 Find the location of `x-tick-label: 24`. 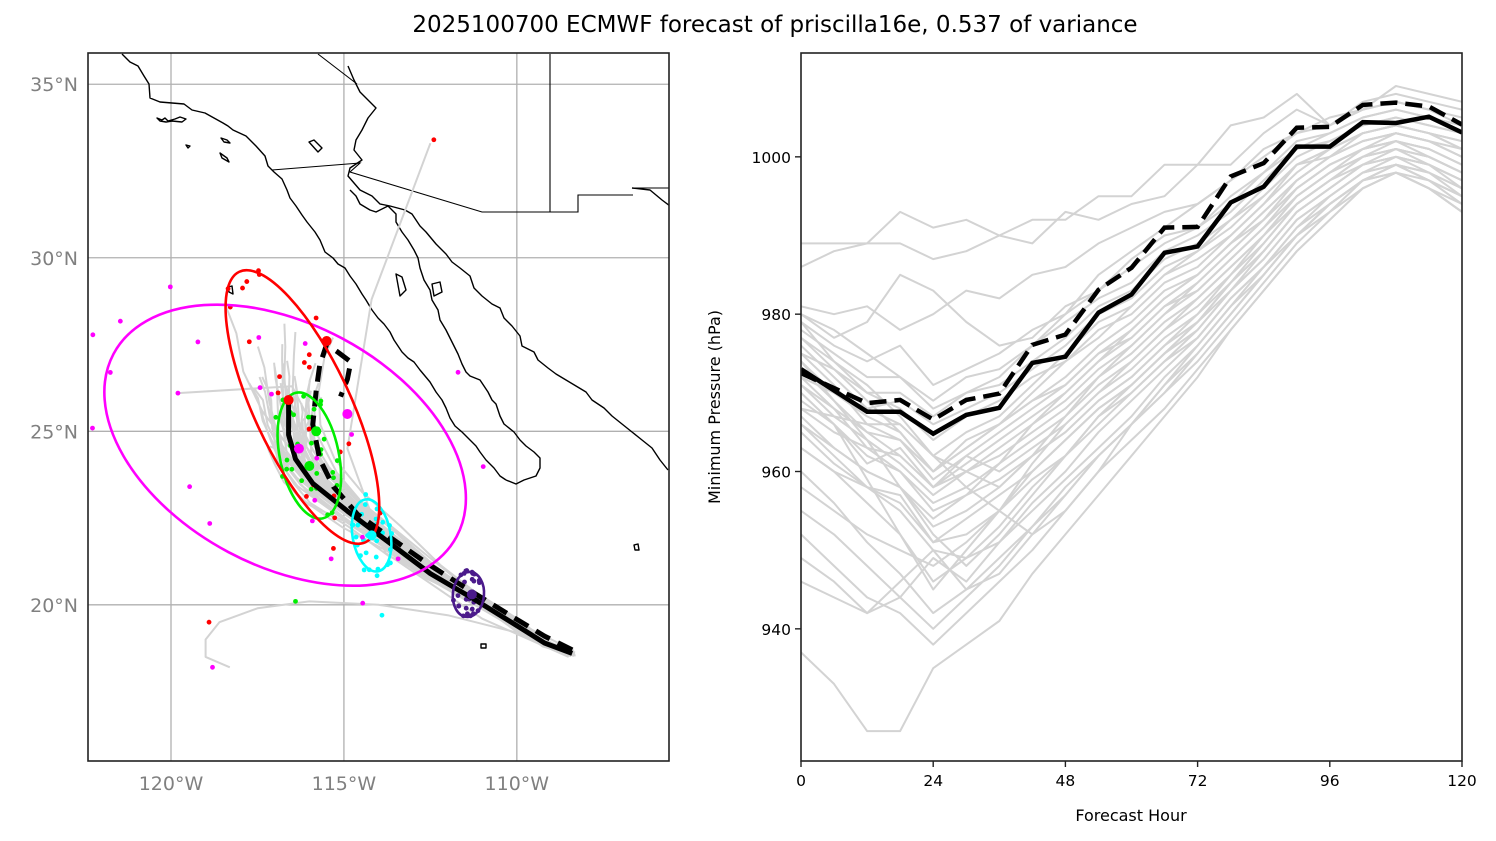

x-tick-label: 24 is located at coordinates (933, 781).